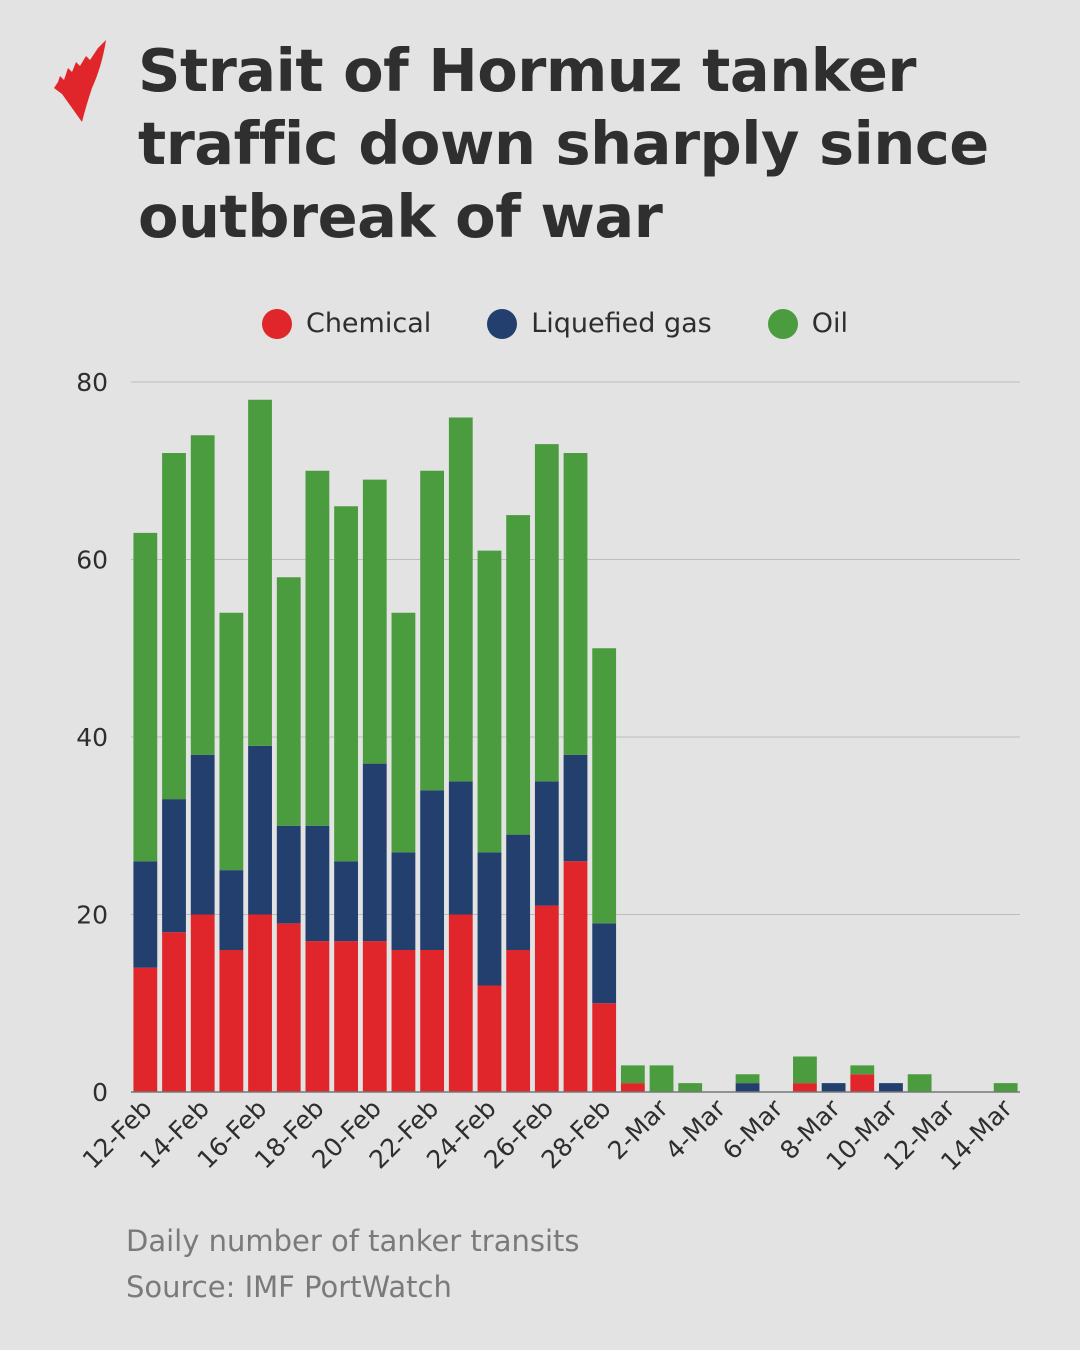  Describe the element at coordinates (92, 737) in the screenshot. I see `y-tick-label: 40` at that location.